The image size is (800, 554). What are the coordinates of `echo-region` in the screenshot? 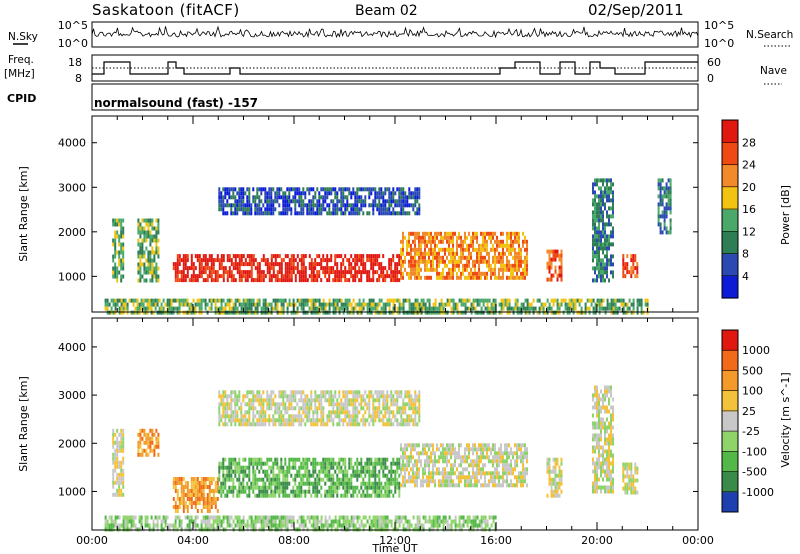 It's located at (309, 477).